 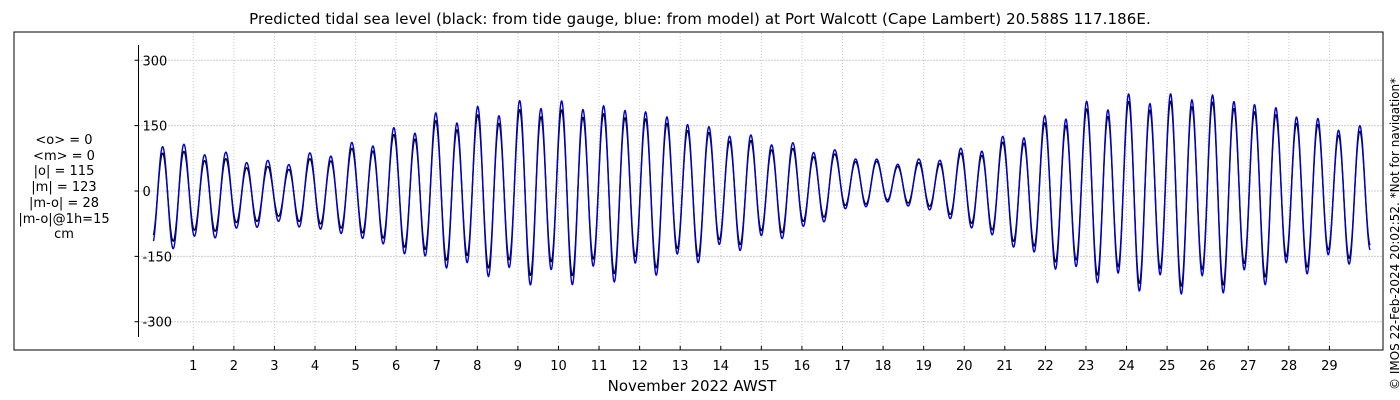 I want to click on stat-difference-1h: |m-o|@1h=15, so click(x=64, y=219).